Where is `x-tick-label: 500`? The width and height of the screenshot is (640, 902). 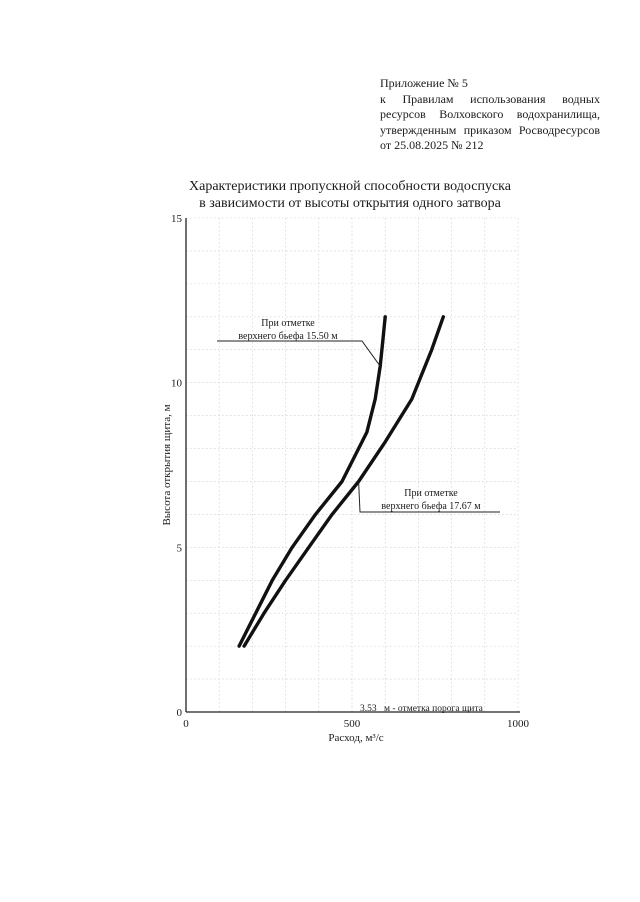 x-tick-label: 500 is located at coordinates (352, 724).